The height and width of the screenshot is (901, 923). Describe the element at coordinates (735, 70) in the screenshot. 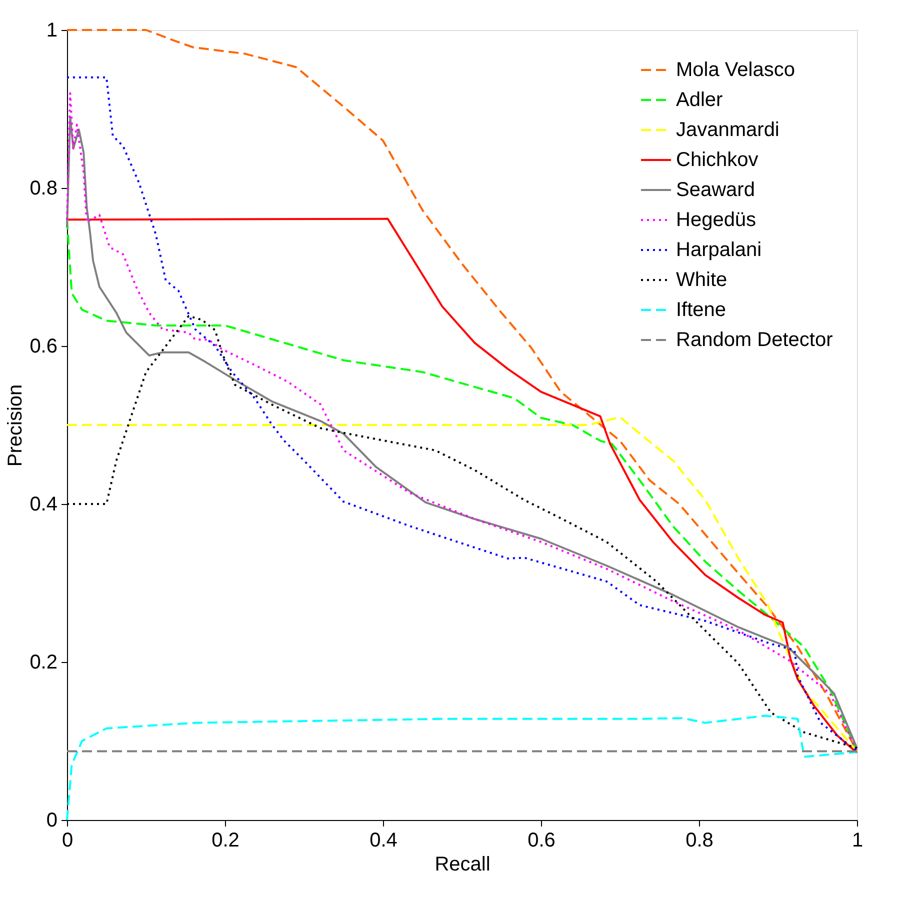

I see `legend-label: Mola Velasco` at that location.